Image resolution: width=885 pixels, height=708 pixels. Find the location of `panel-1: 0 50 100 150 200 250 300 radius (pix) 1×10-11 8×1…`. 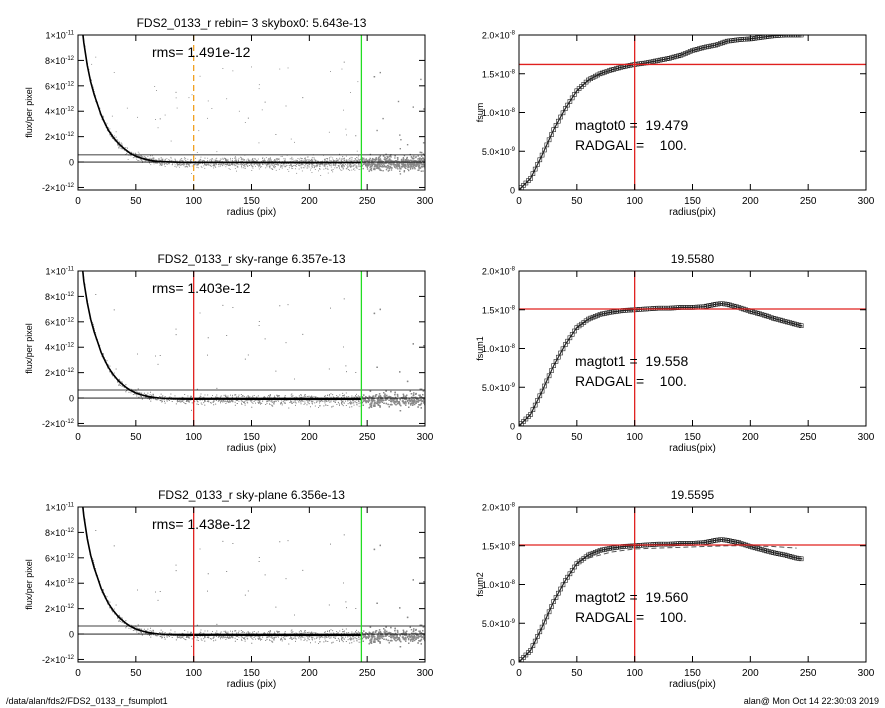

panel-1: 0 50 100 150 200 250 300 radius (pix) 1×10-11 8×1… is located at coordinates (229, 117).